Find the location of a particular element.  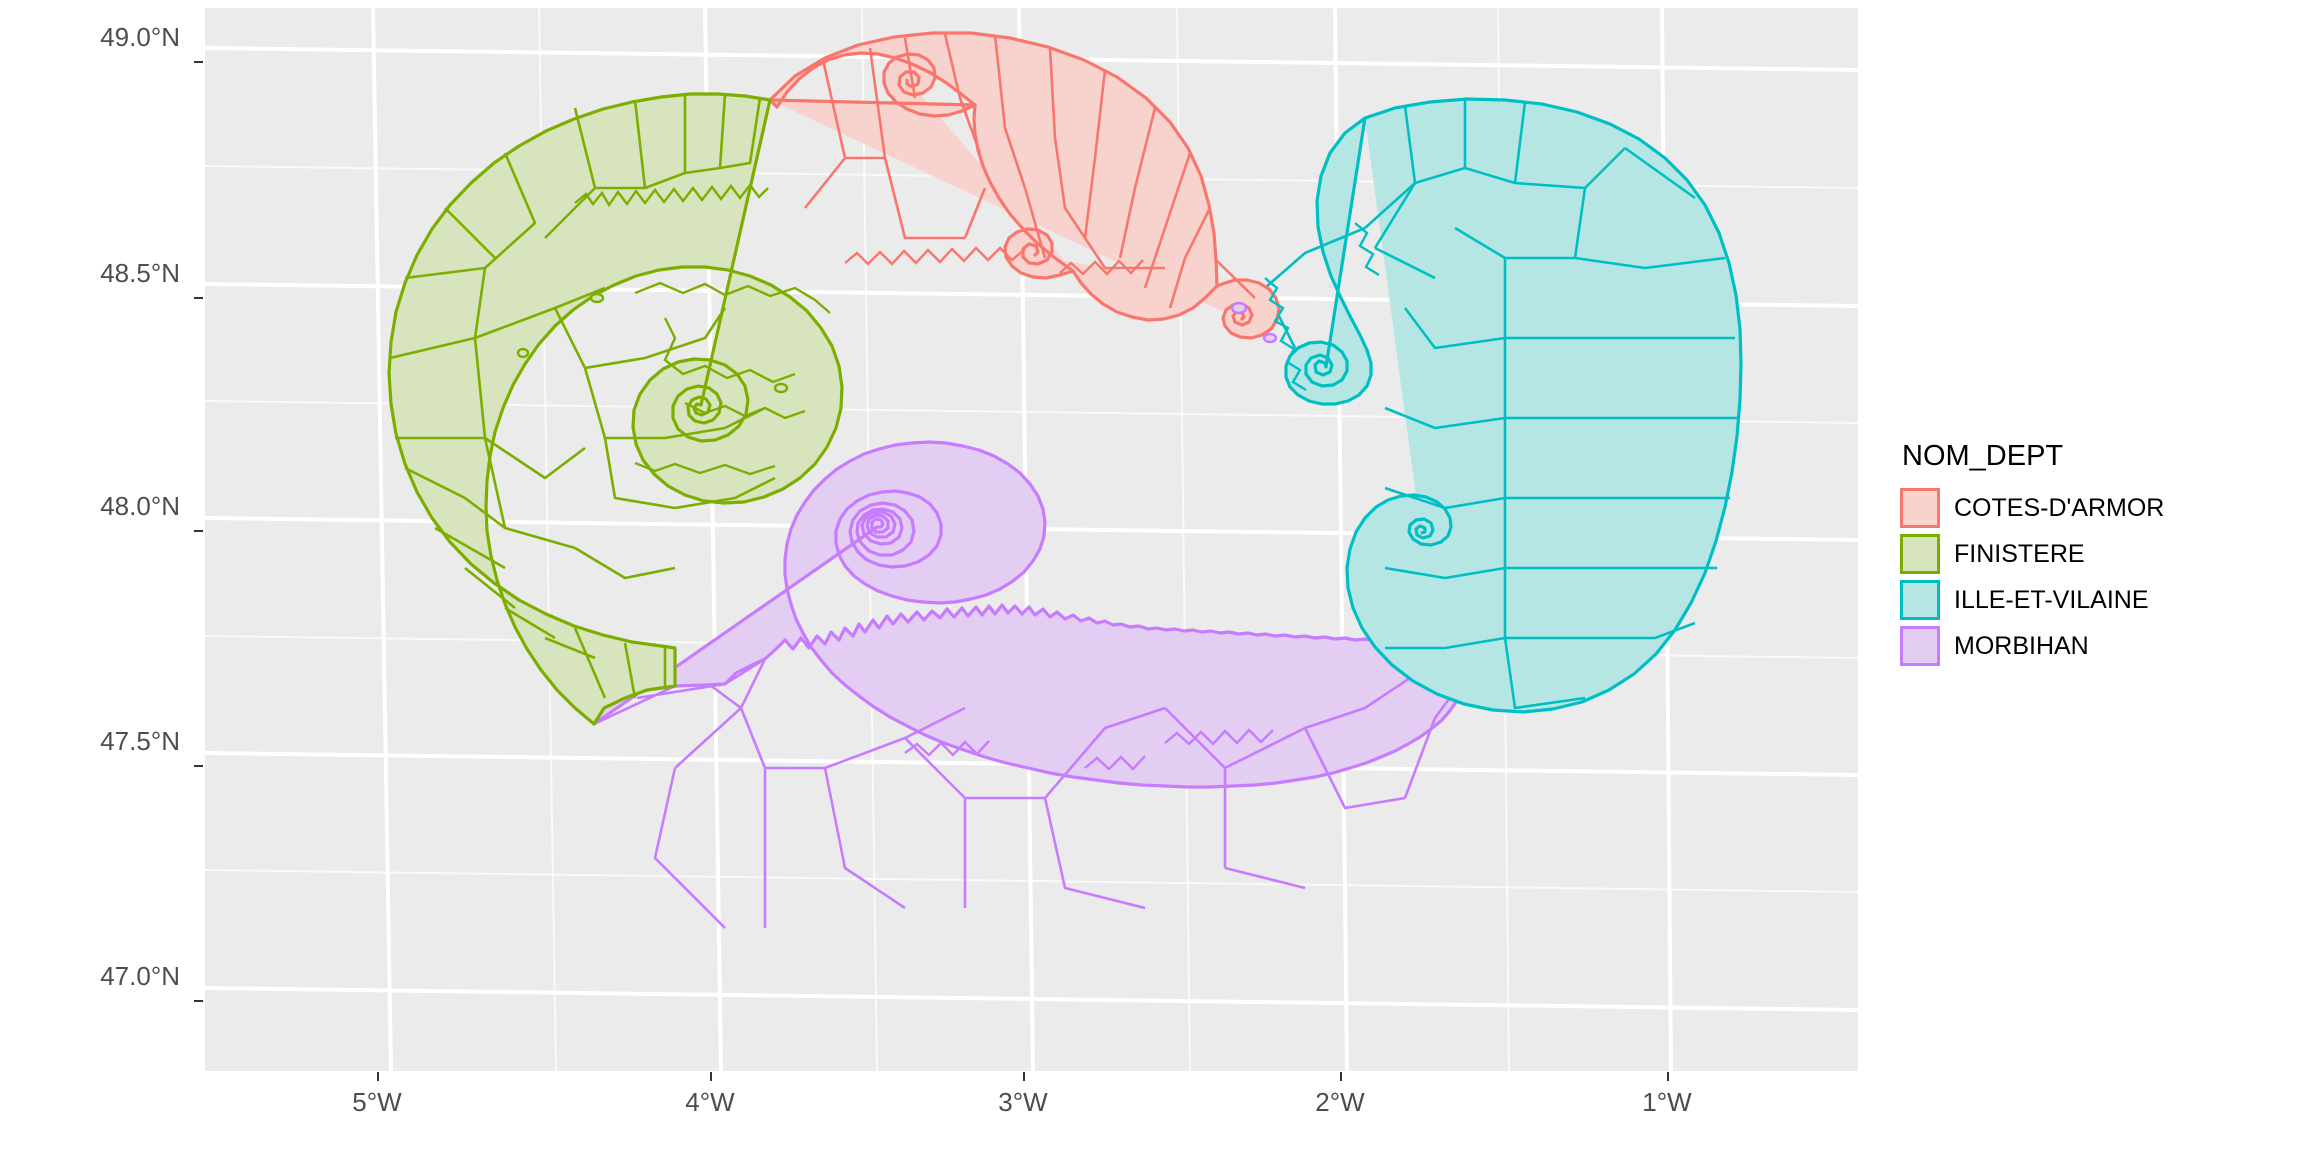

morbihan-outline is located at coordinates (1028, 614).